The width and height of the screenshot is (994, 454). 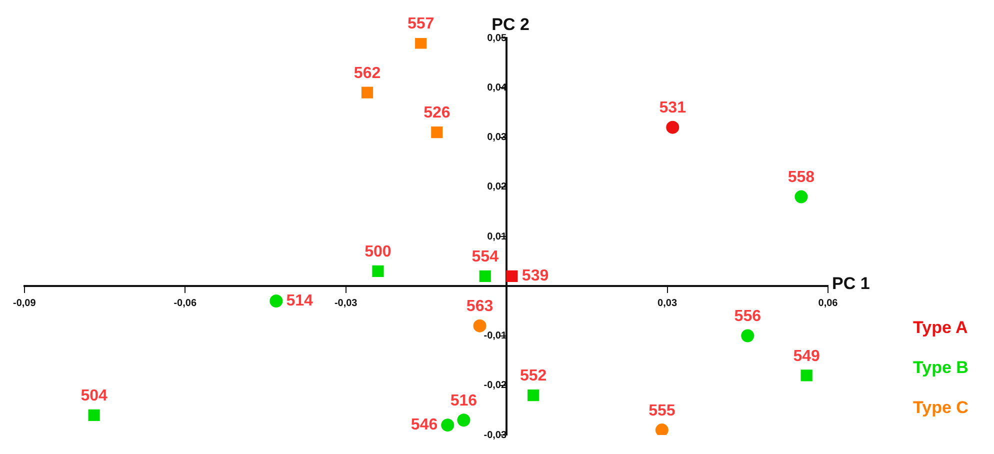 I want to click on x-axis-title: PC 1, so click(x=851, y=283).